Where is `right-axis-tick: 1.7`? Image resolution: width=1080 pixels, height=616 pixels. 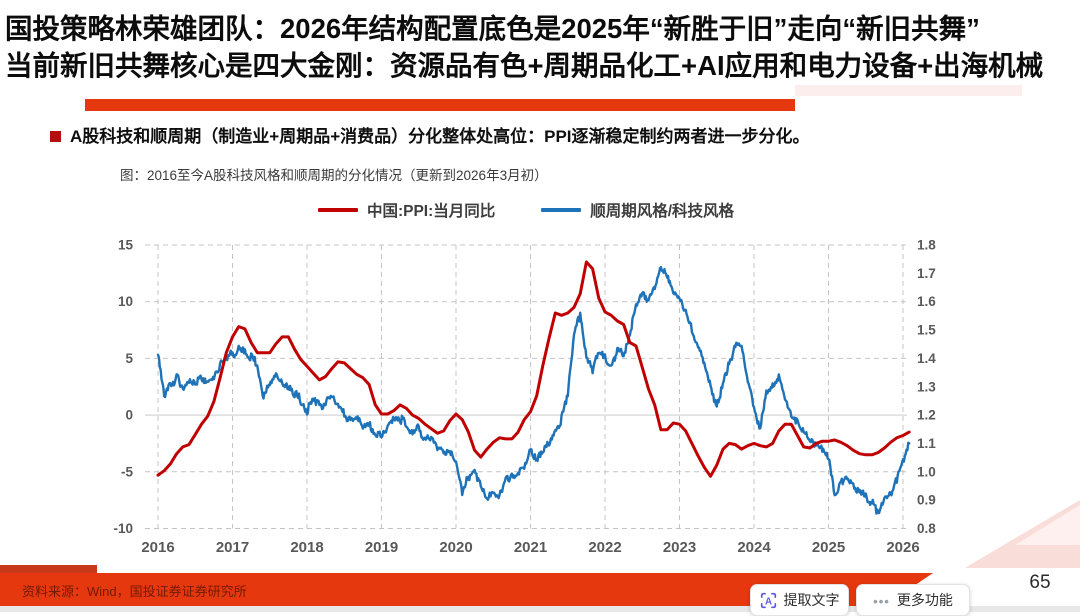 right-axis-tick: 1.7 is located at coordinates (926, 273).